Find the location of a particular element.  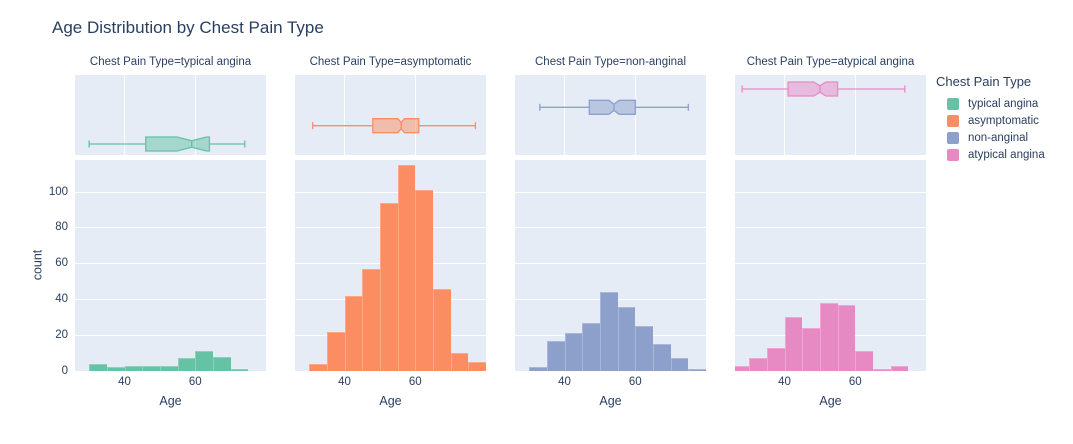

facet-title: Chest Pain Type=asymptomatic is located at coordinates (390, 62).